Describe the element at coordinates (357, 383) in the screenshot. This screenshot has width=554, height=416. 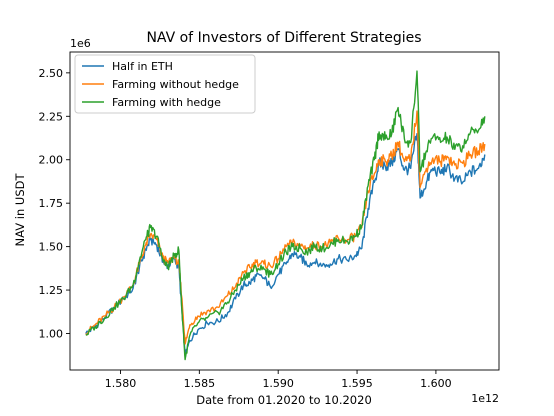
I see `x-tick-label: 1.595` at that location.